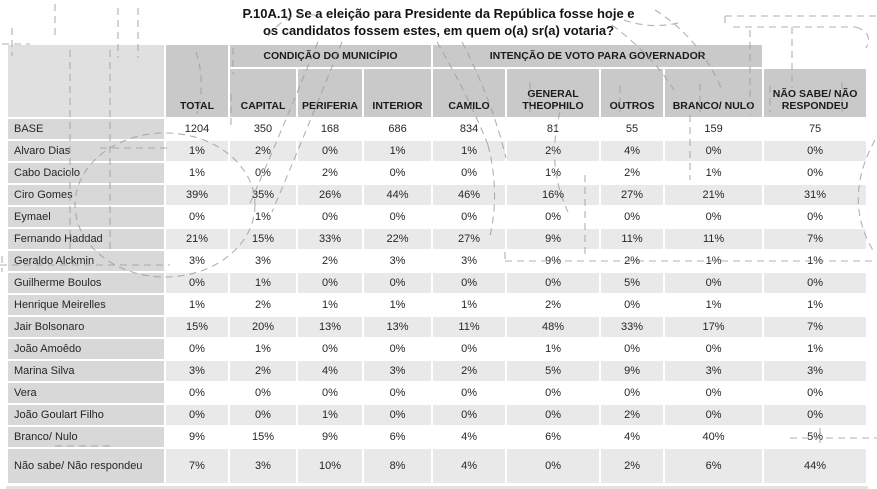 This screenshot has height=489, width=877. Describe the element at coordinates (815, 327) in the screenshot. I see `value-cell: 7%` at that location.